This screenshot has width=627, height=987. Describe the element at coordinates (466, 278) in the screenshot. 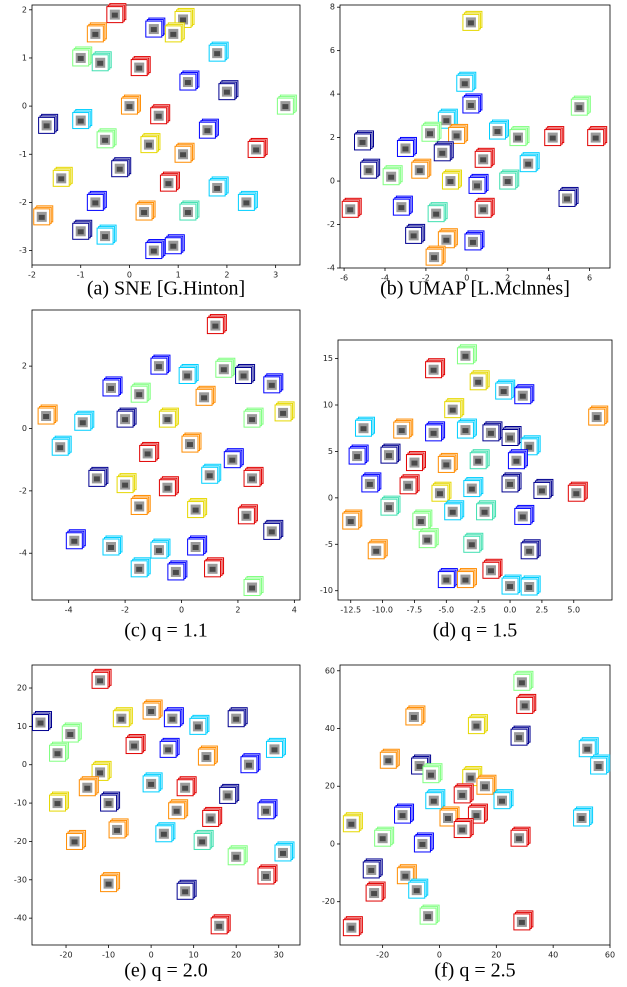

I see `x-tick-label: 0` at that location.